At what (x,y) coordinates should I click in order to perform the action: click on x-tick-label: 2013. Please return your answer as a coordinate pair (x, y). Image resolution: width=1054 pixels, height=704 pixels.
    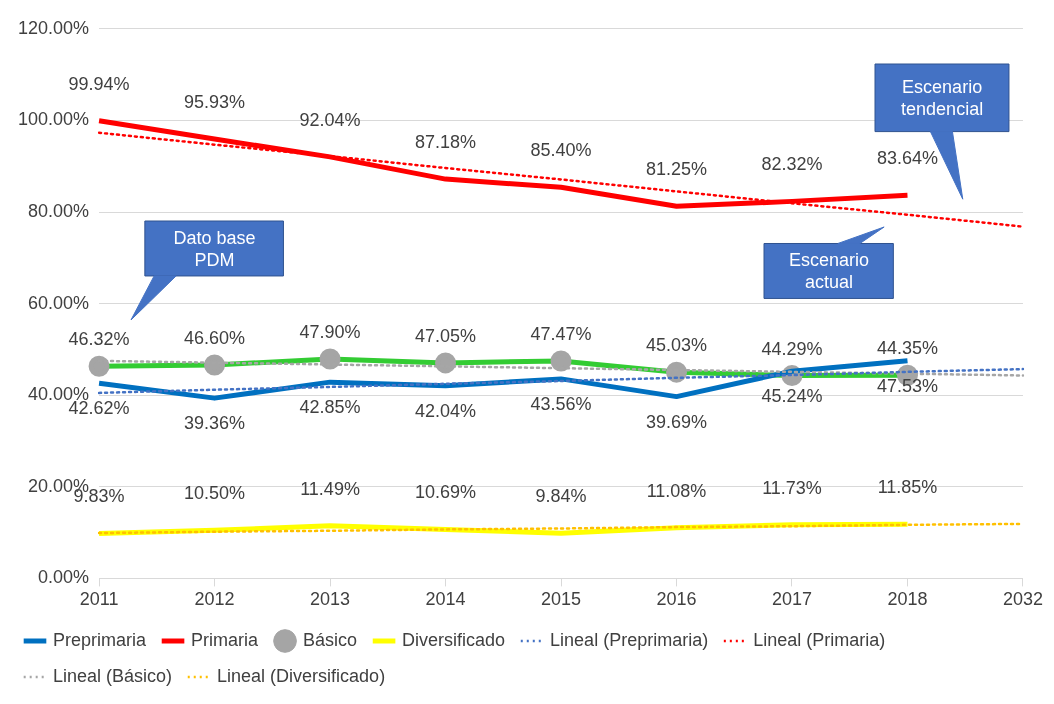
    Looking at the image, I should click on (330, 599).